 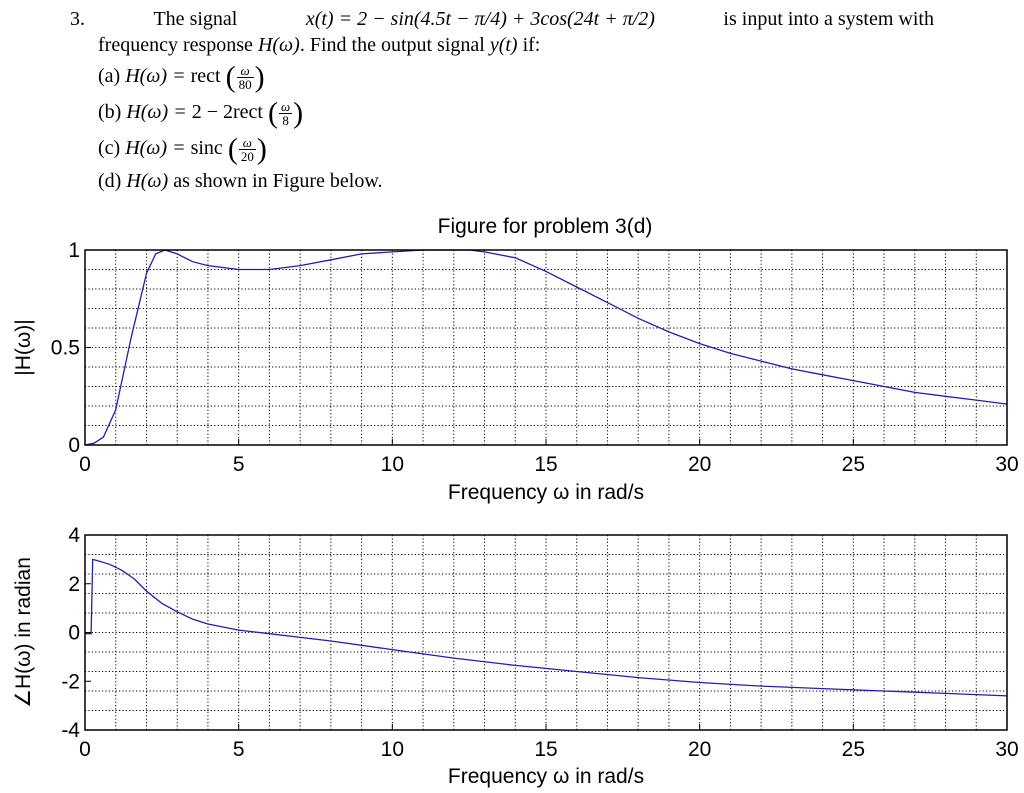 I want to click on output-signal-symbol: y(t), so click(x=503, y=45).